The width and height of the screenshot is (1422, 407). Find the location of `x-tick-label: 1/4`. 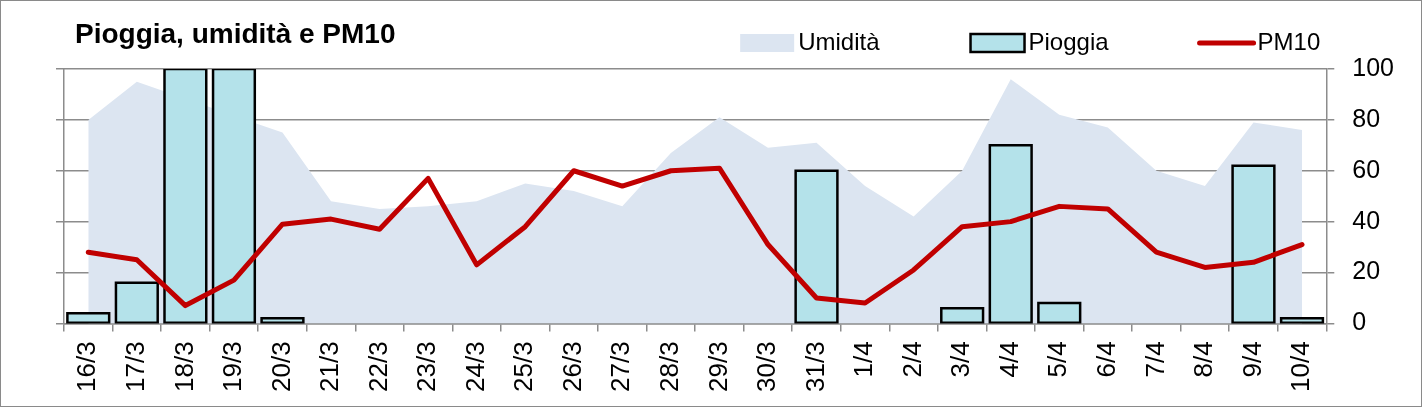

x-tick-label: 1/4 is located at coordinates (863, 359).